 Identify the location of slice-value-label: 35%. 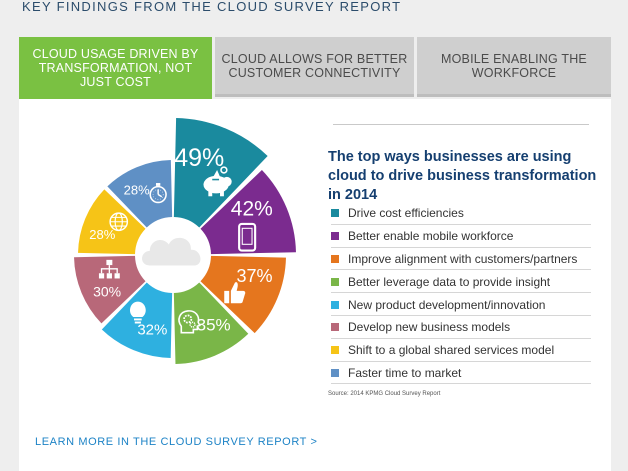
(214, 325).